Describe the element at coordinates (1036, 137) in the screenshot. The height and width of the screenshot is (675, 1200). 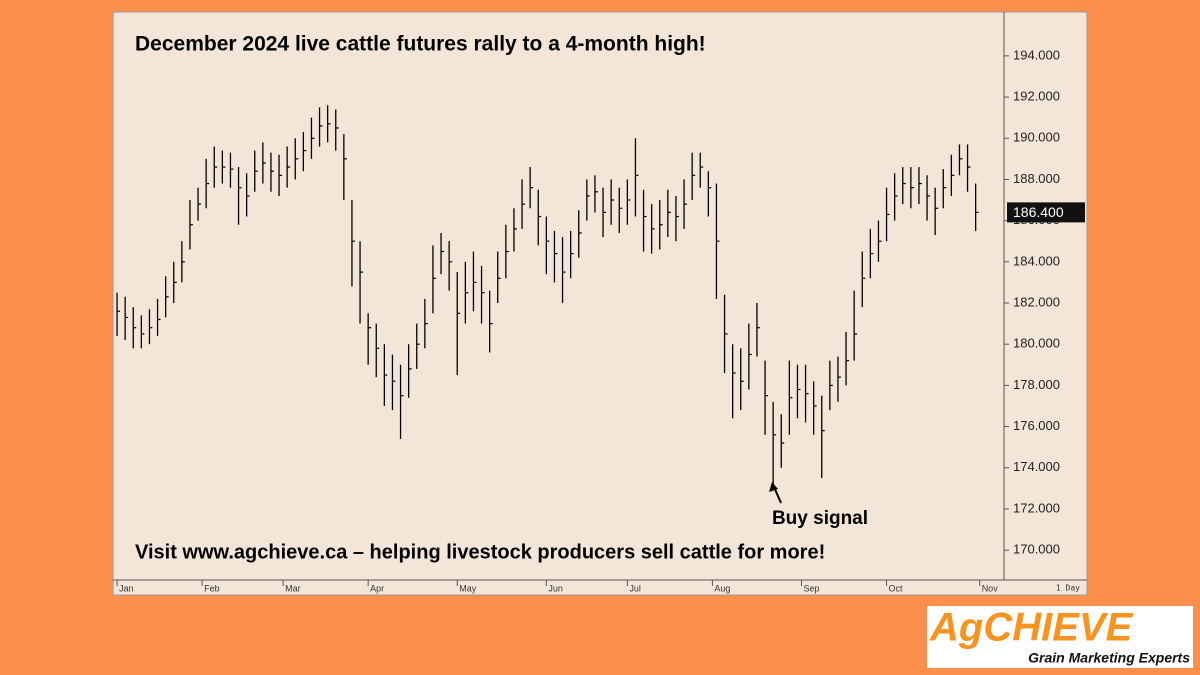
I see `y-tick-label: 190.000` at that location.